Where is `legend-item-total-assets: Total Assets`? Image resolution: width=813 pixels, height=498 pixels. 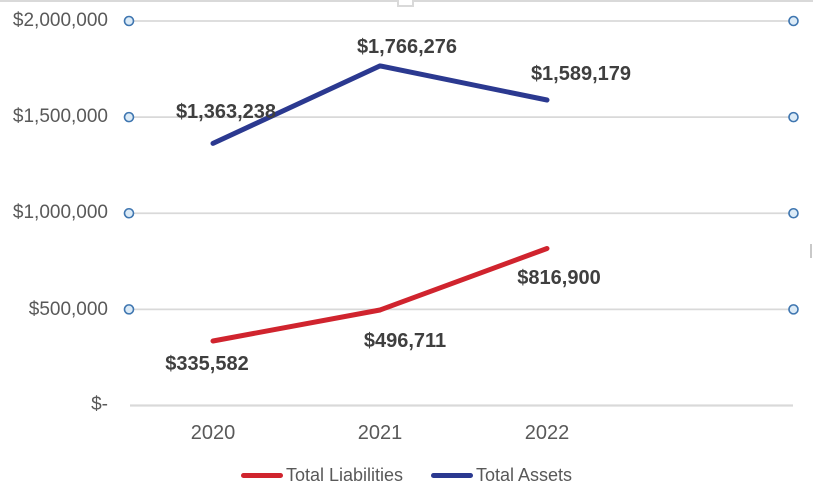 legend-item-total-assets: Total Assets is located at coordinates (501, 475).